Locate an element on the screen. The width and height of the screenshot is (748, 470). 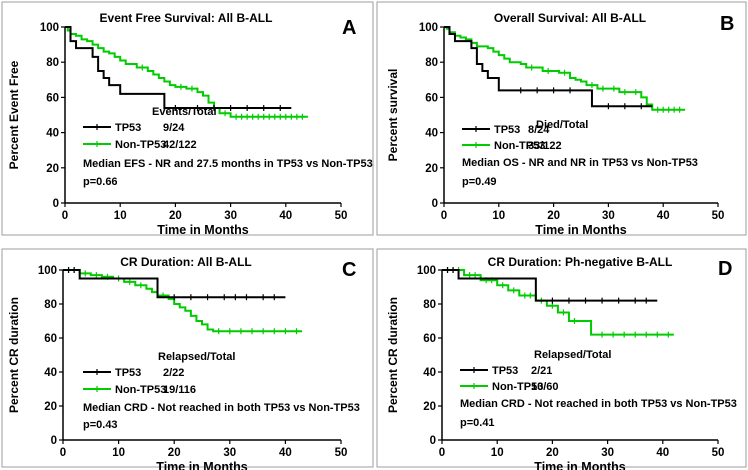
legend-value: 2/22 is located at coordinates (173, 373).